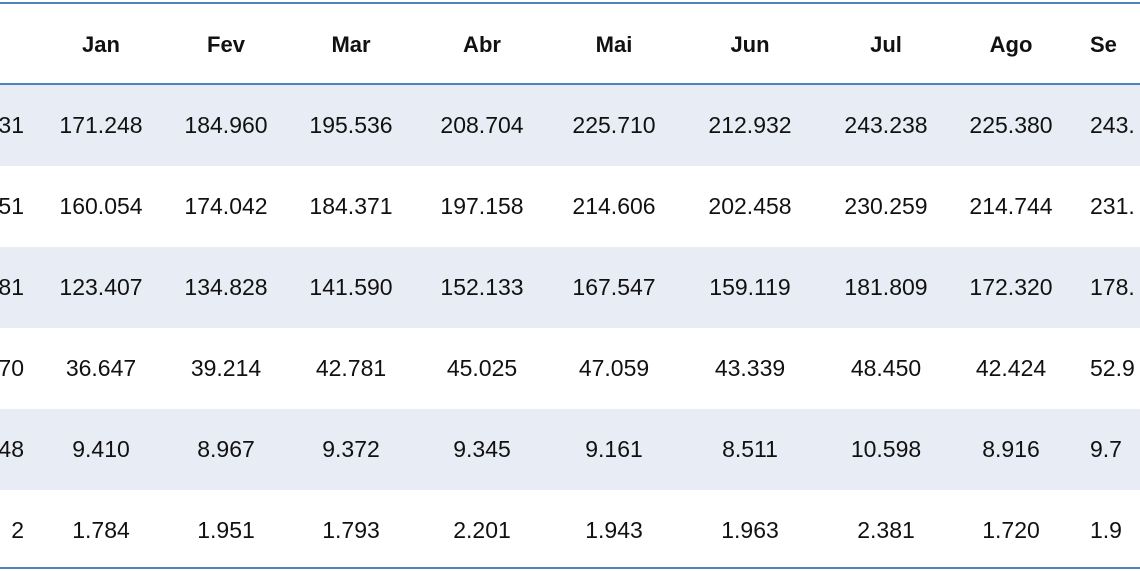 The height and width of the screenshot is (571, 1140). What do you see at coordinates (12, 287) in the screenshot?
I see `table-cell: 81` at bounding box center [12, 287].